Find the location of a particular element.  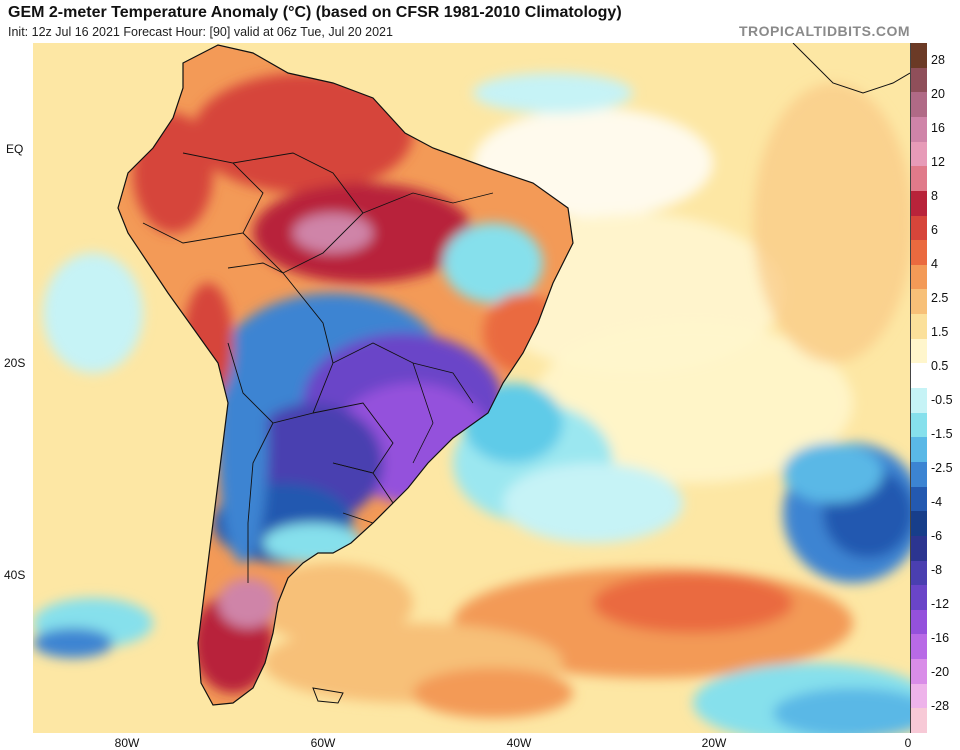

colorbar-label: 0.5 is located at coordinates (940, 366).